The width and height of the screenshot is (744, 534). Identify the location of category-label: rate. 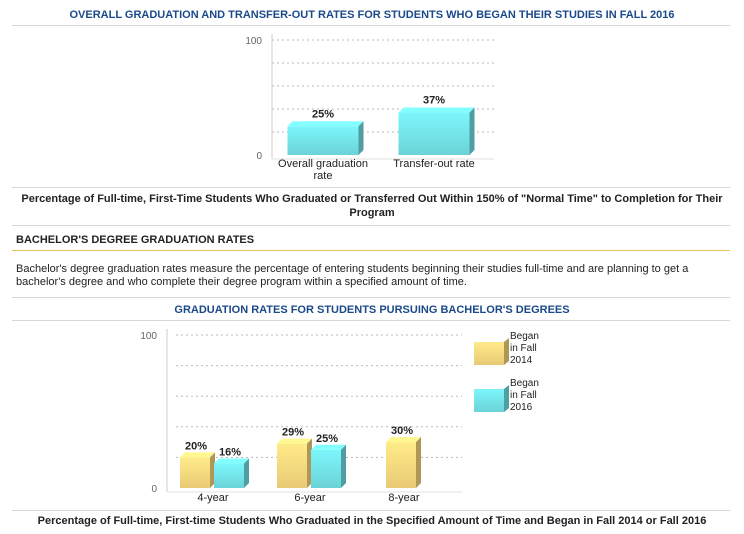
(323, 176).